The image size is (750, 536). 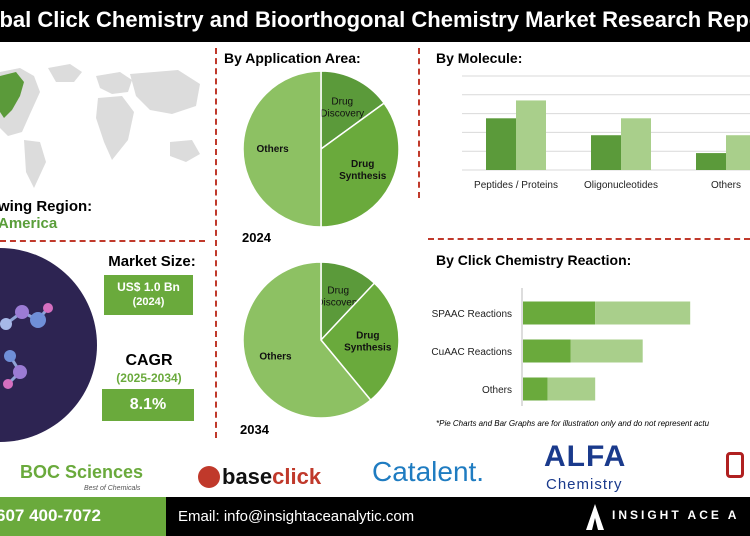 What do you see at coordinates (571, 389) in the screenshot?
I see `reaction-bar-others-s2` at bounding box center [571, 389].